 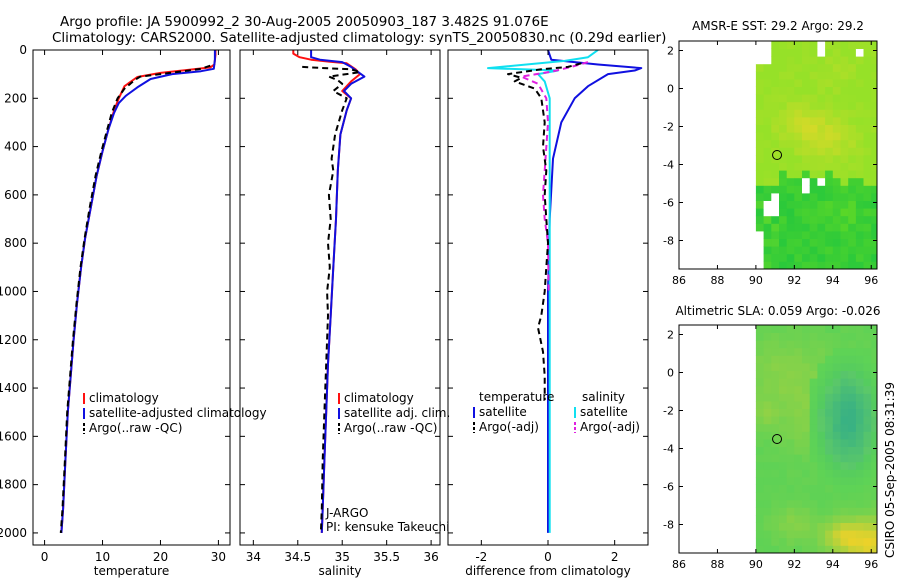 I want to click on depth-tick-label: 0, so click(x=23, y=50).